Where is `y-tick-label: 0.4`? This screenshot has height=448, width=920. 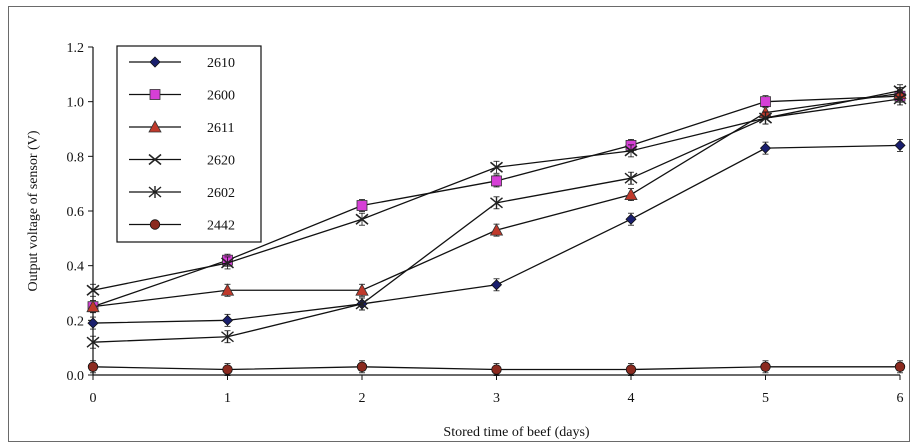 y-tick-label: 0.4 is located at coordinates (76, 267).